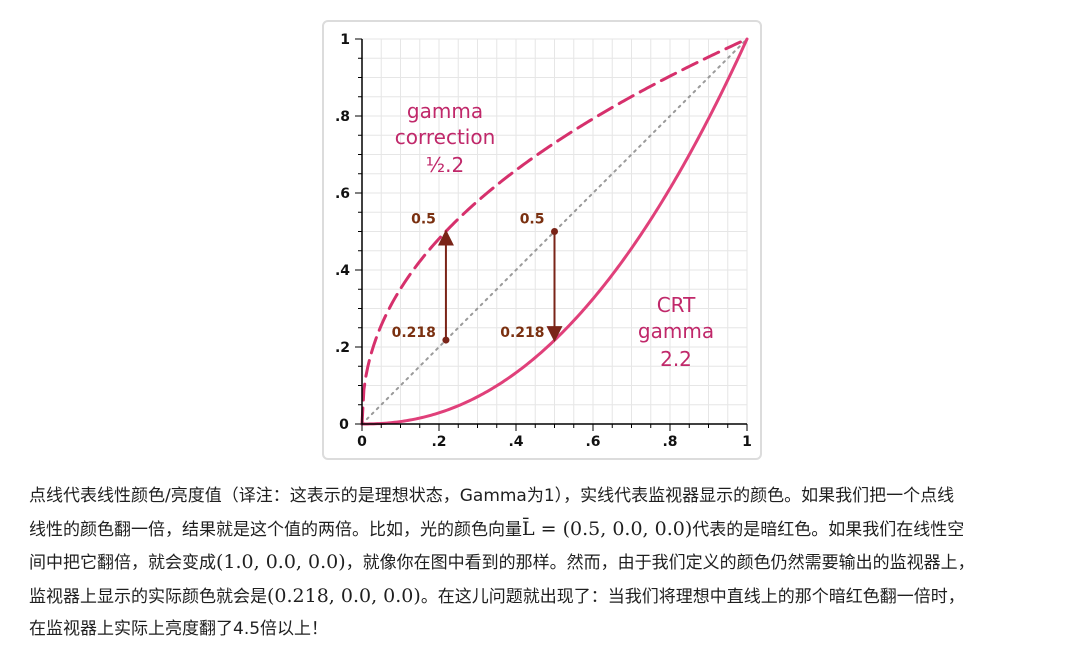 This screenshot has height=651, width=1071. What do you see at coordinates (281, 562) in the screenshot?
I see `math-doubled-vector: (1.0, 0.0, 0.0)` at bounding box center [281, 562].